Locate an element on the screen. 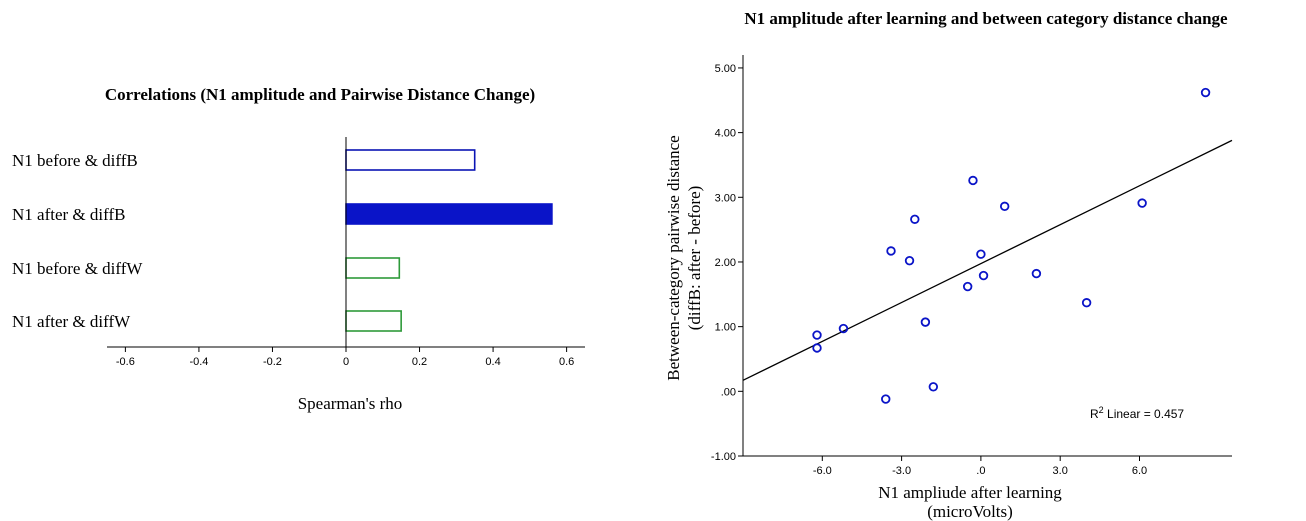  scatter-y-axis-label-line-2: (diffB: after - before) is located at coordinates (694, 258).